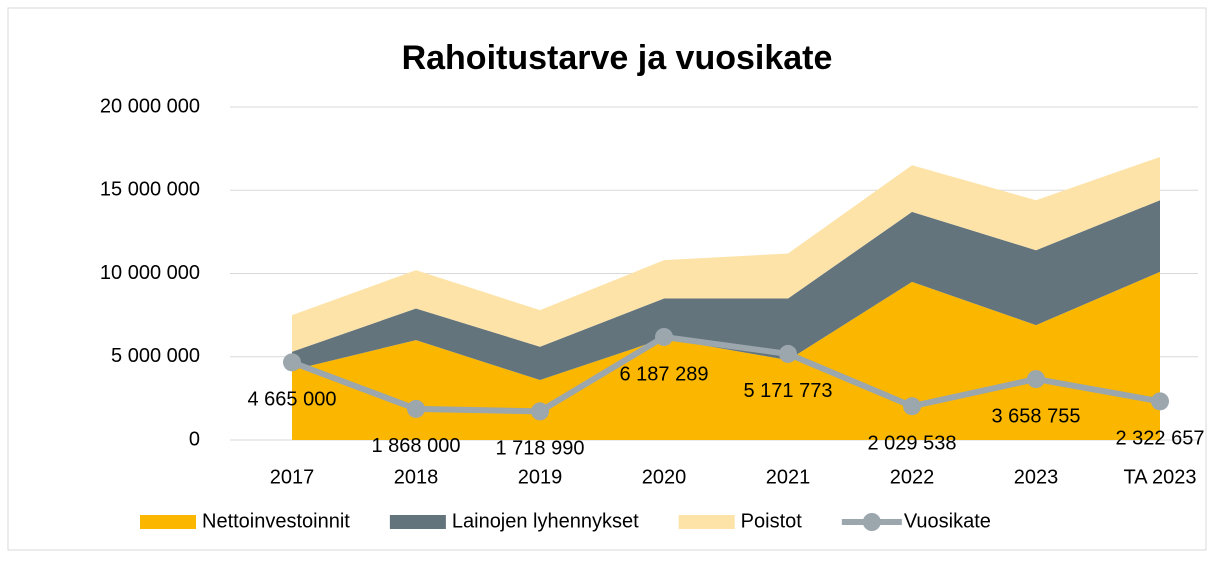 The height and width of the screenshot is (563, 1214). Describe the element at coordinates (416, 477) in the screenshot. I see `x-tick-label: 2018` at that location.